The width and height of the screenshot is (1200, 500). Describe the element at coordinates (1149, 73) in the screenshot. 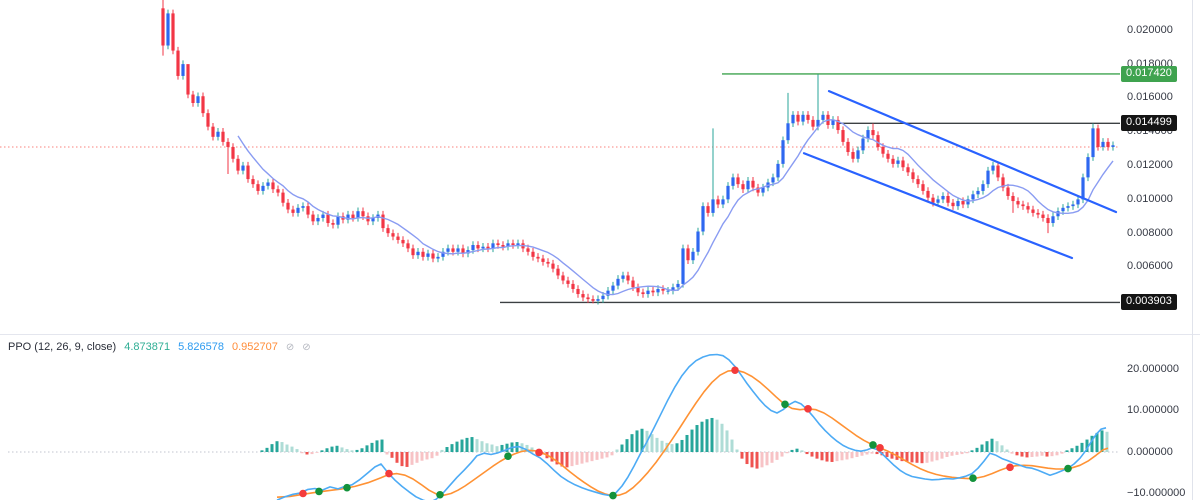

I see `price-level-badge: 0.017420` at that location.